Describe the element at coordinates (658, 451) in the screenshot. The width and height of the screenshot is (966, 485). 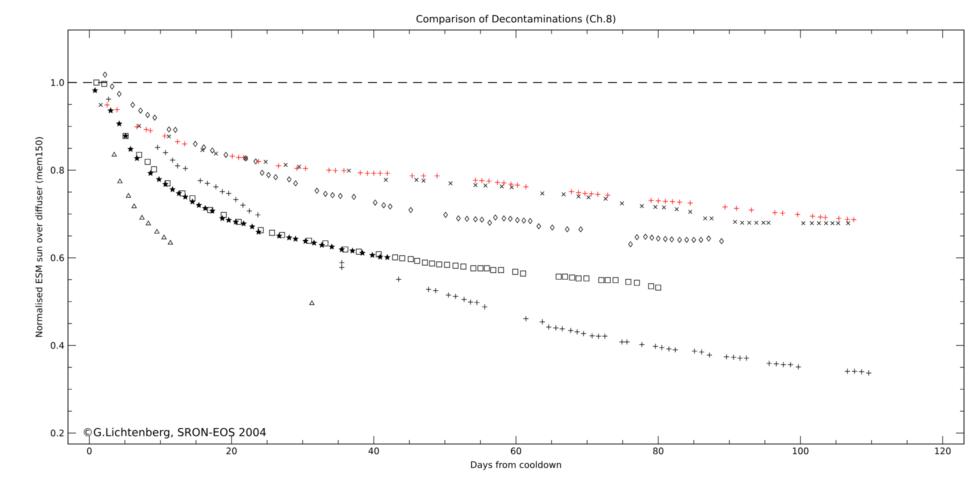
I see `x-tick-label: 80` at that location.